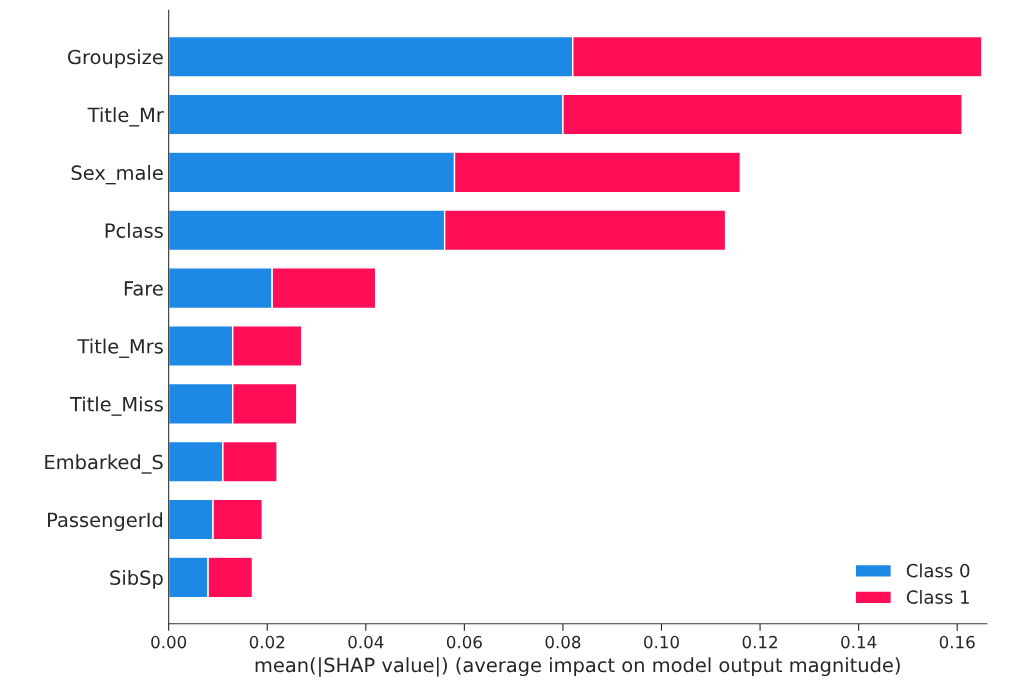  Describe the element at coordinates (859, 642) in the screenshot. I see `x-tick-label: 0.14` at that location.